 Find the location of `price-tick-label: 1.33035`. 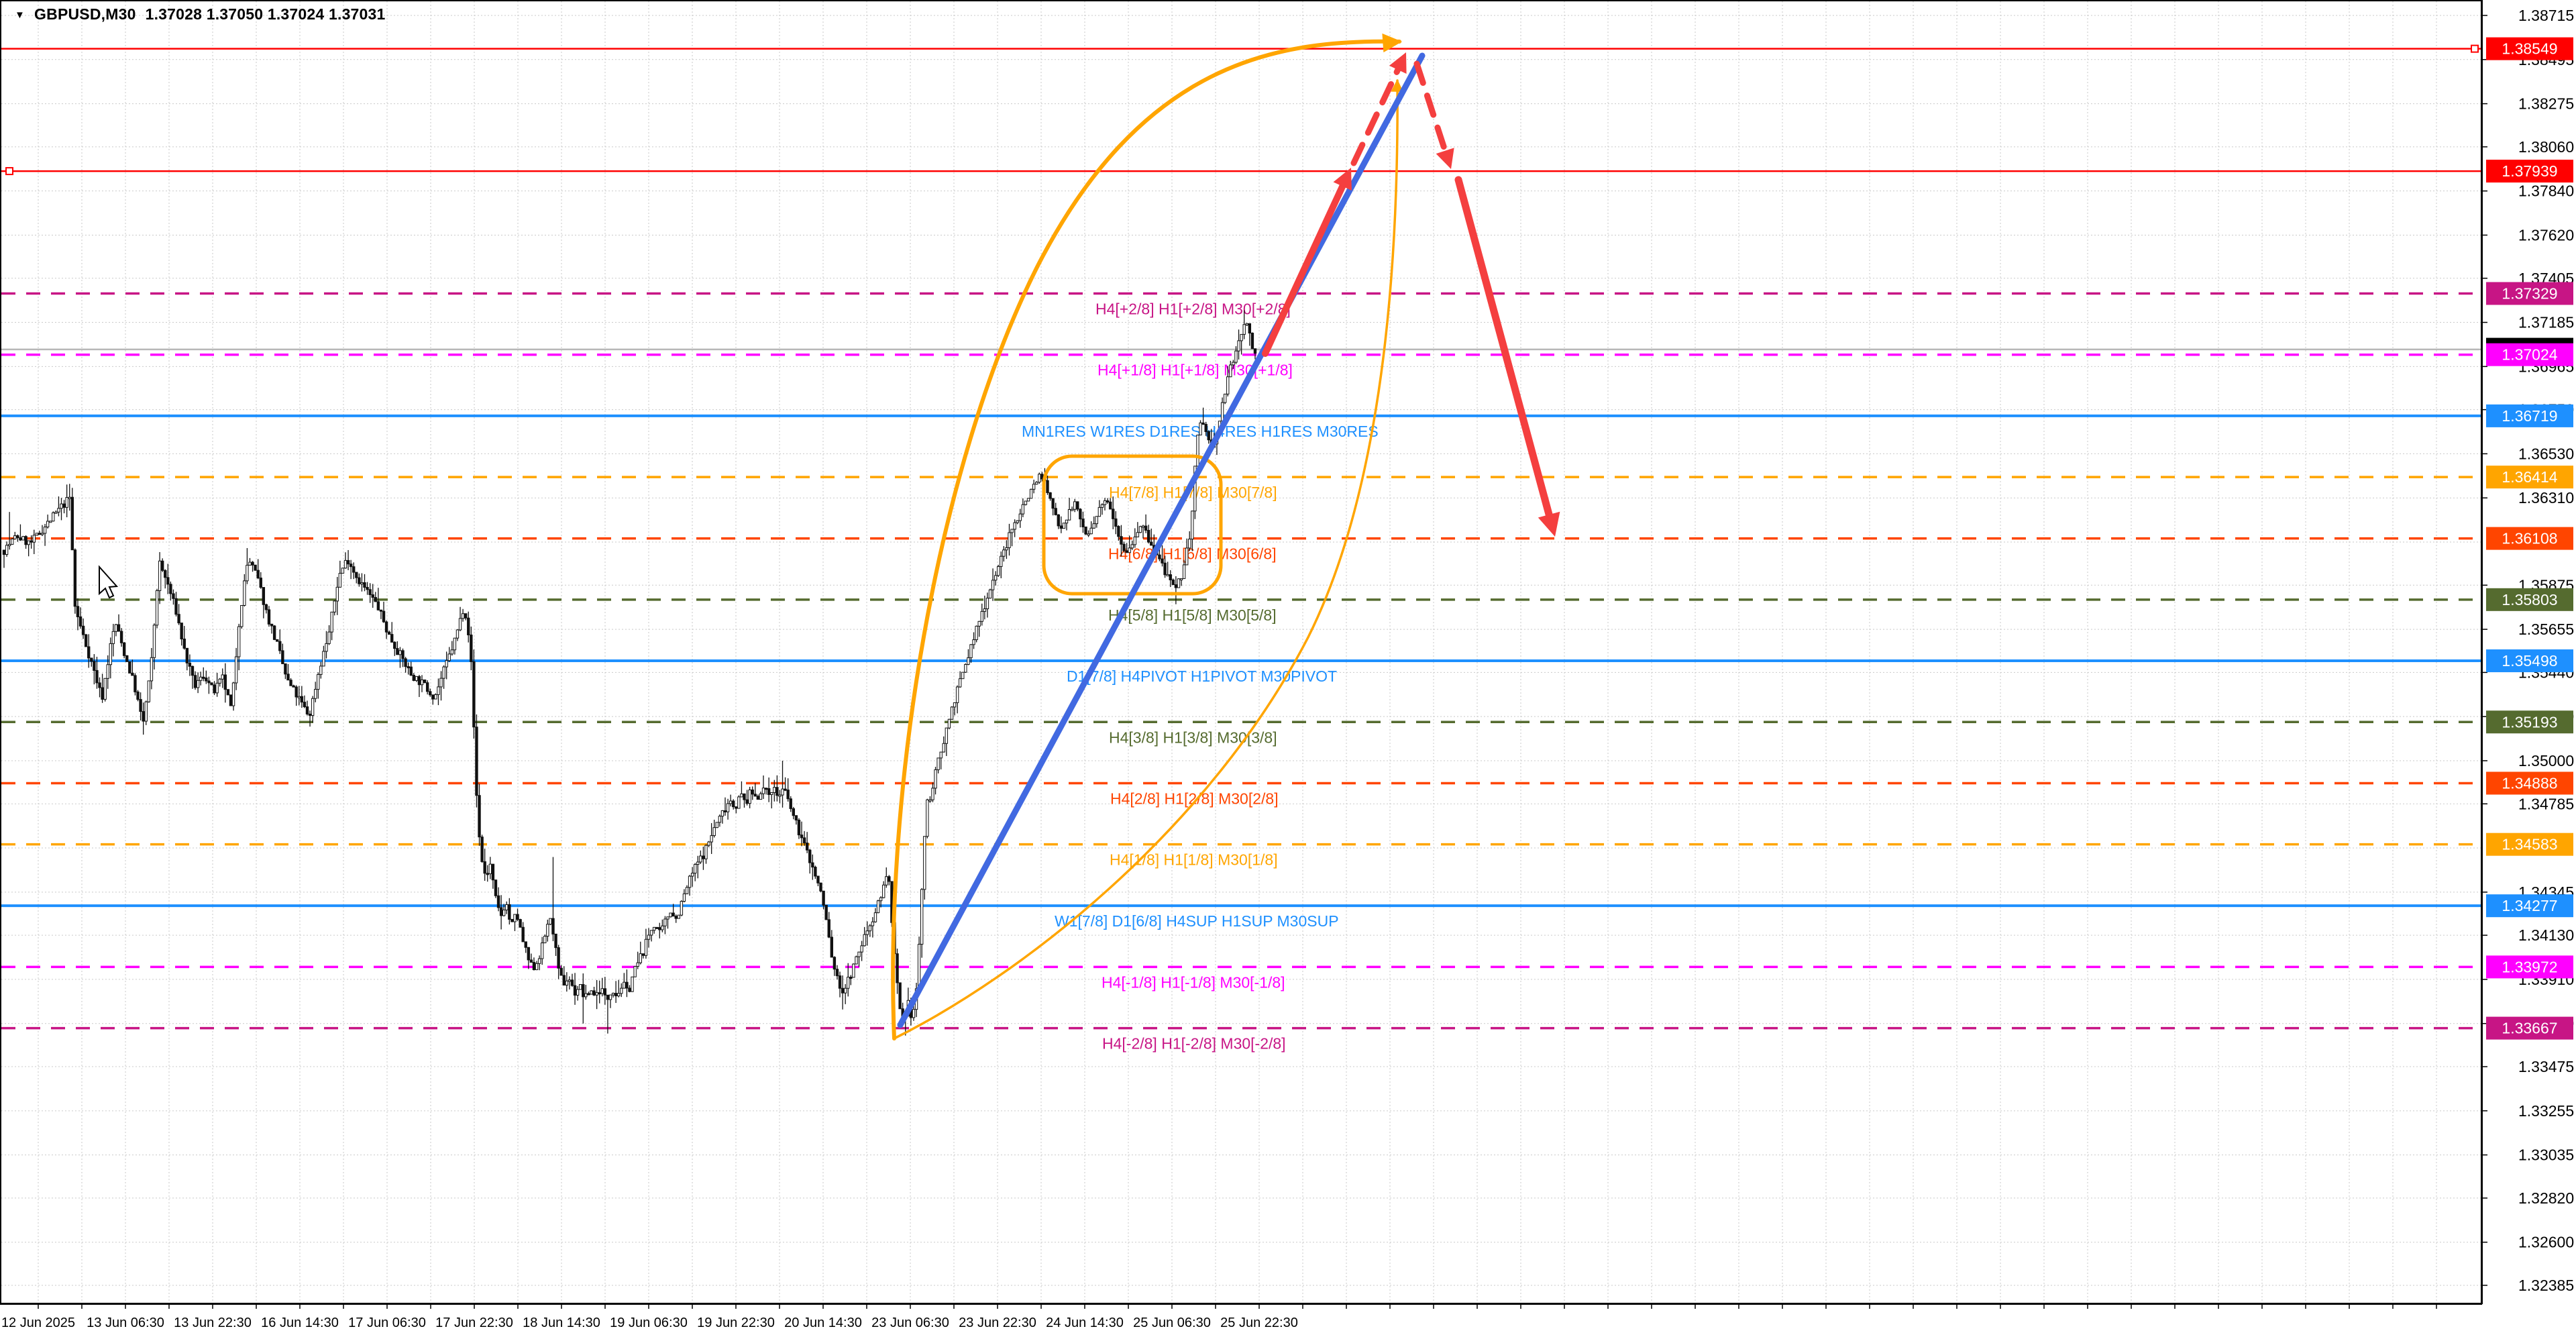

price-tick-label: 1.33035 is located at coordinates (2546, 1155).